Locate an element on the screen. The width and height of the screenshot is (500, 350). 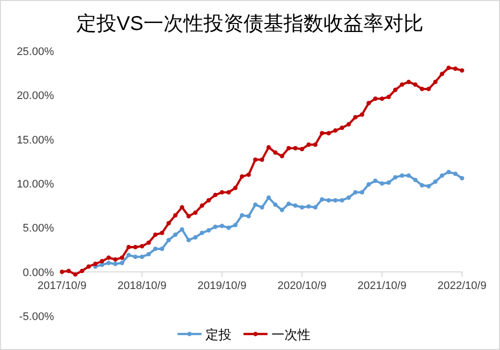
y-tick-label: 25.00% is located at coordinates (35, 52).